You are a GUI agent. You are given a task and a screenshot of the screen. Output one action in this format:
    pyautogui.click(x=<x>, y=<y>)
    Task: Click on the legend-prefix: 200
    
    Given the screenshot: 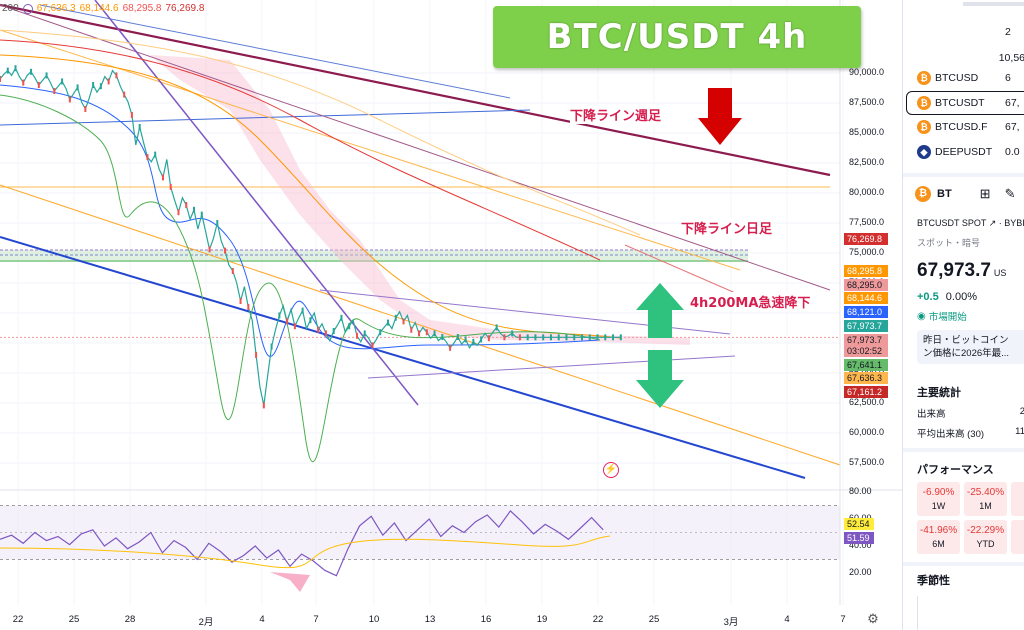 What is the action you would take?
    pyautogui.click(x=10, y=8)
    